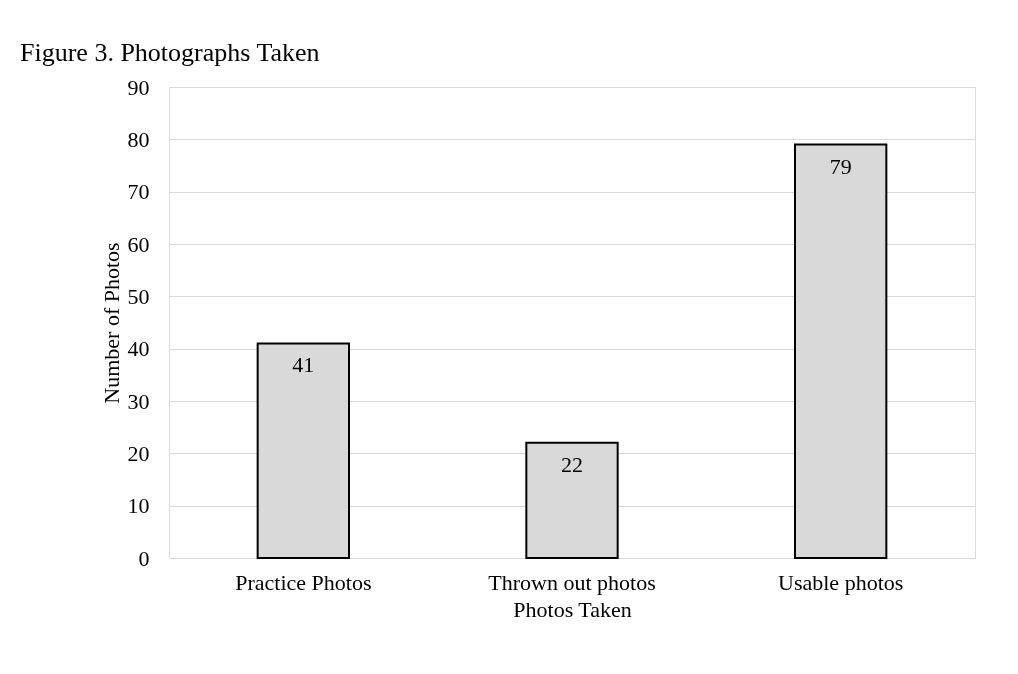 The height and width of the screenshot is (674, 1018). What do you see at coordinates (840, 166) in the screenshot?
I see `data-label: 79` at bounding box center [840, 166].